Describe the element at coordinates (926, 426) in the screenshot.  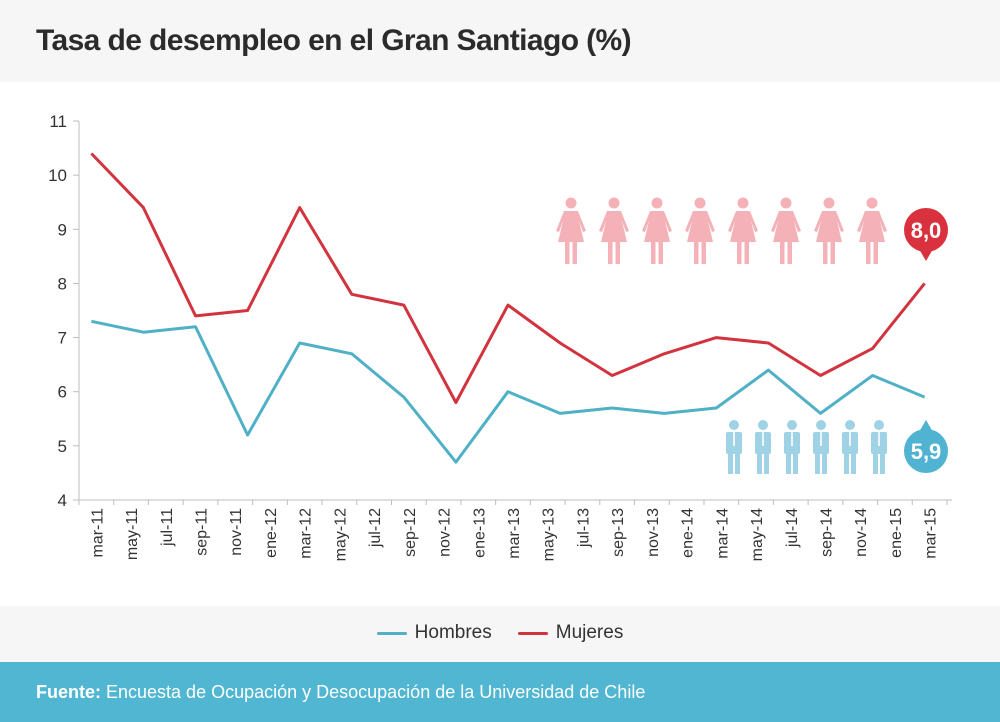
I see `badge-hombres-pointer` at that location.